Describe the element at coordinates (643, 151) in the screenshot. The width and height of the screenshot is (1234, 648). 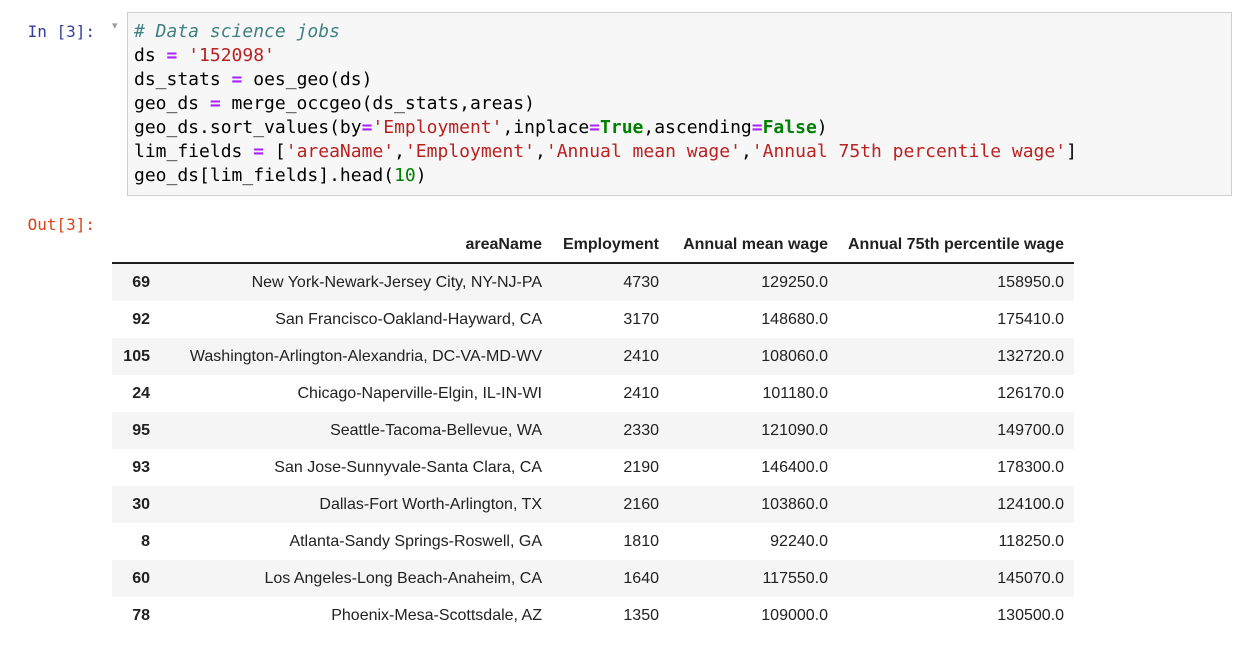
I see `code-token-string: 'Annual mean wage'` at that location.